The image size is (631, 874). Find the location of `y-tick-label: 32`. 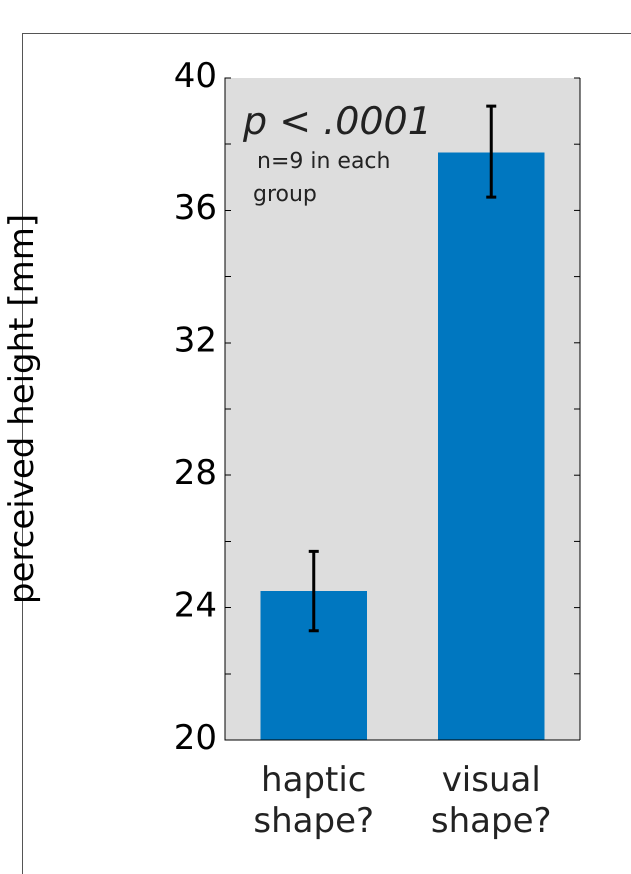

y-tick-label: 32 is located at coordinates (195, 340).